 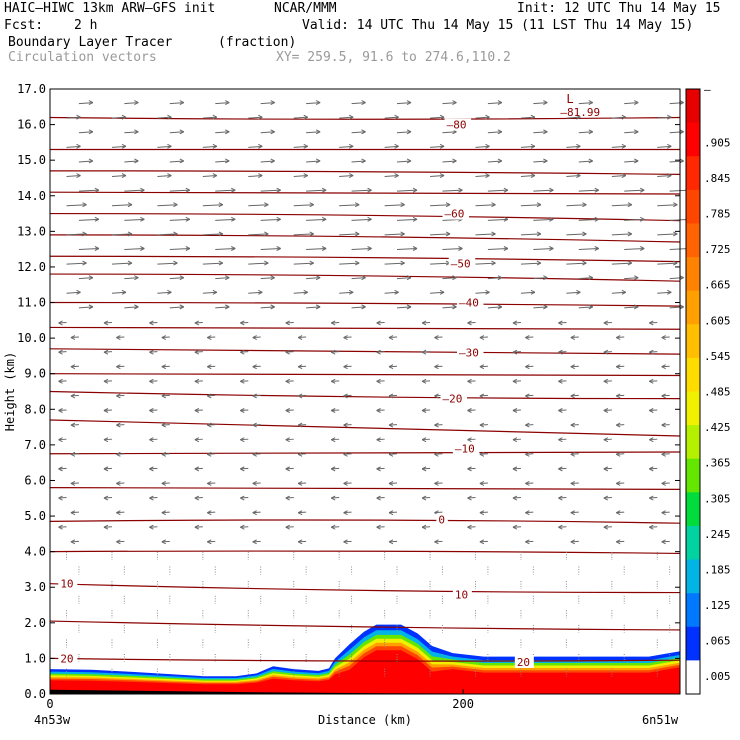 What do you see at coordinates (31, 338) in the screenshot?
I see `y-tick-label: 10.0` at bounding box center [31, 338].